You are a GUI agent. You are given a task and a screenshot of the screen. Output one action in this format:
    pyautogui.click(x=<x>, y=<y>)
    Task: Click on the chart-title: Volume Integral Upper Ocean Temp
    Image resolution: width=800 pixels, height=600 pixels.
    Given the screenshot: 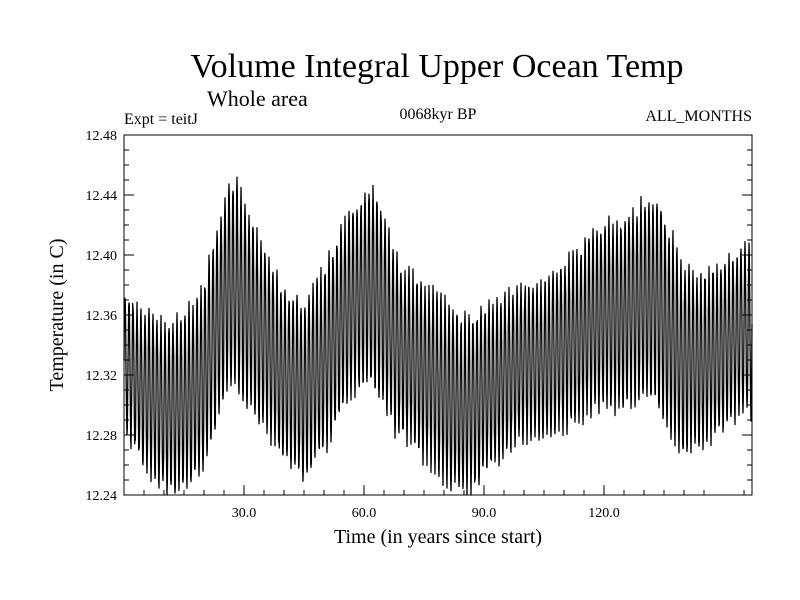 What is the action you would take?
    pyautogui.click(x=437, y=66)
    